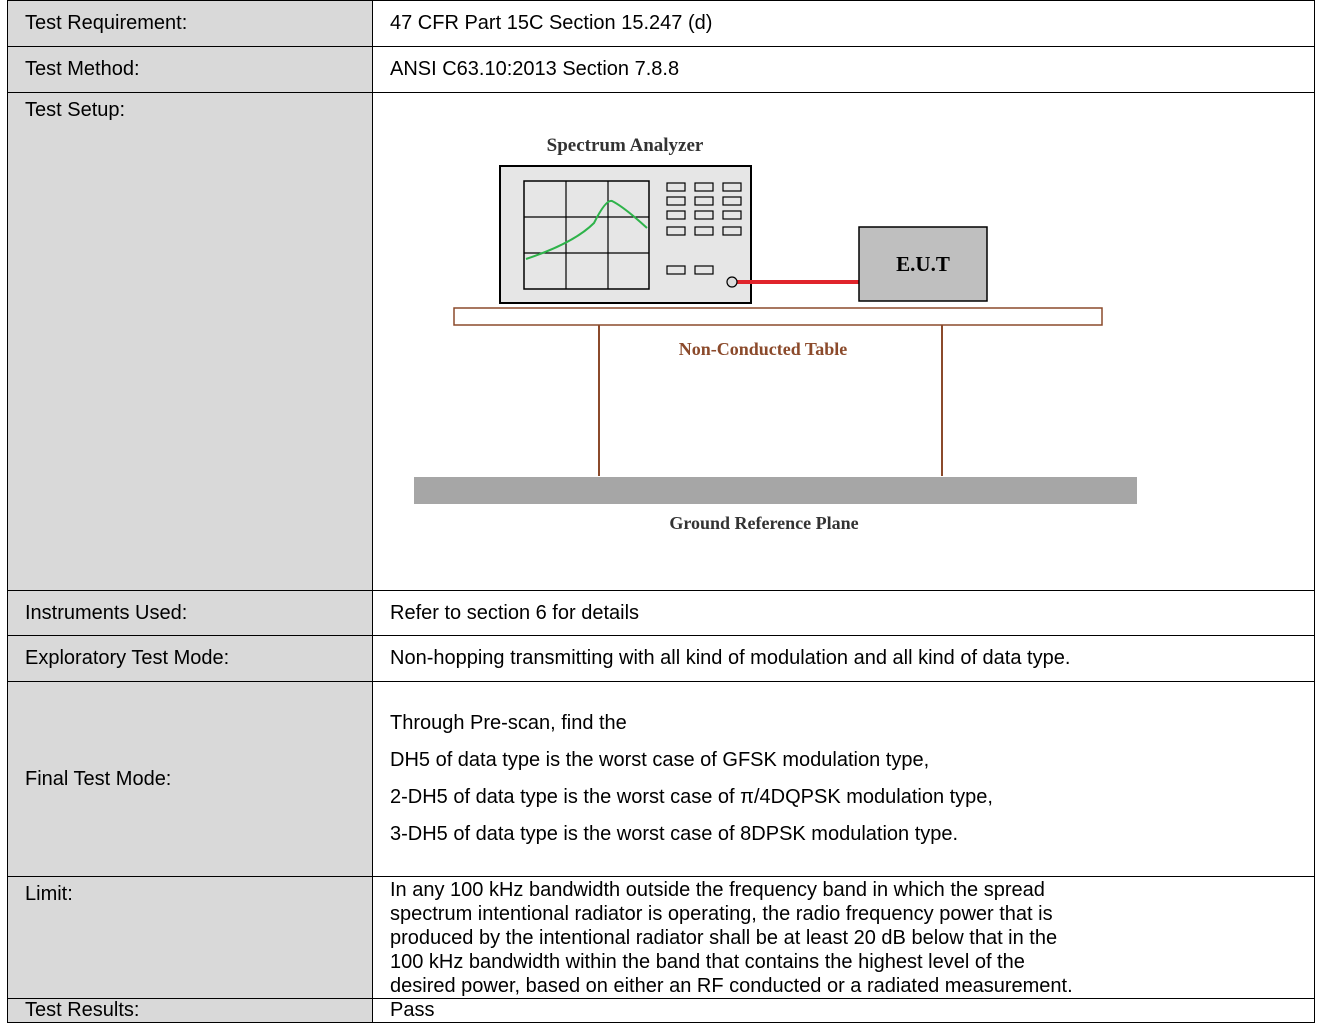 This screenshot has height=1023, width=1321. I want to click on ground-plane, so click(775, 490).